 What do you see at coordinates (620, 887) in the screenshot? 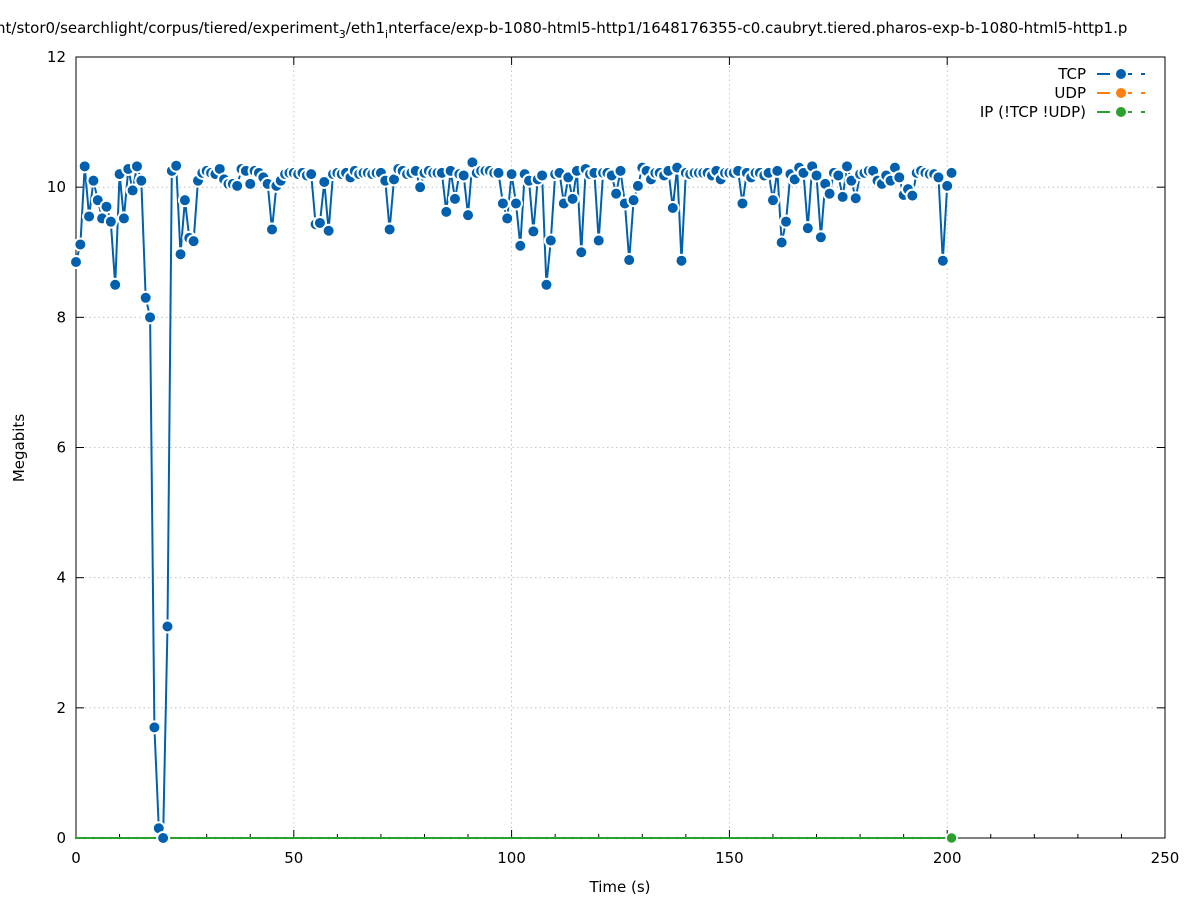
I see `x-axis-label: Time (s)` at bounding box center [620, 887].